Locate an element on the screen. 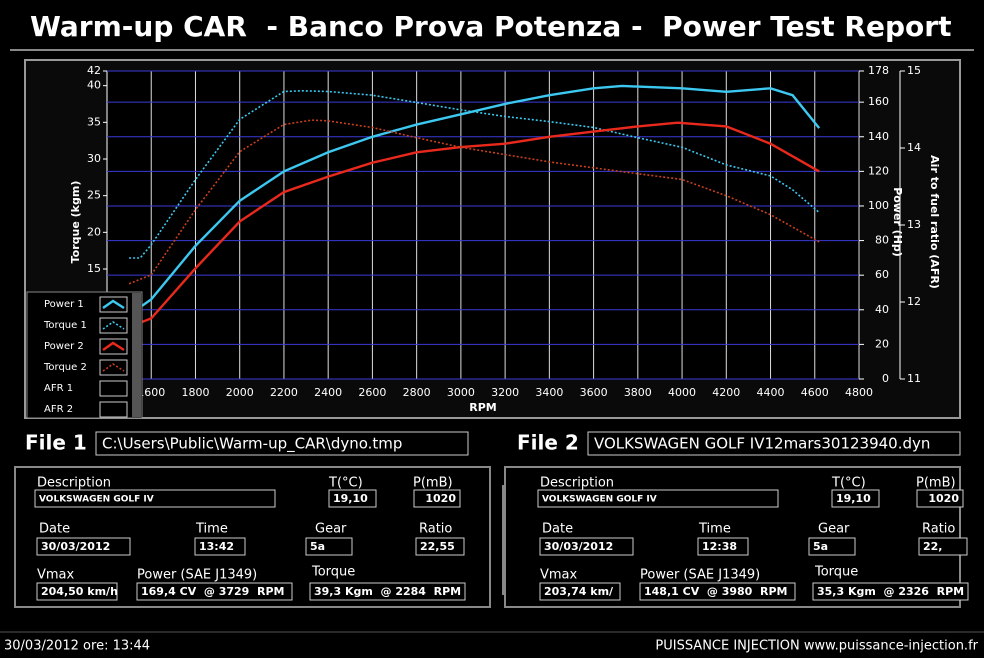  y2-tick-label: 0 is located at coordinates (885, 378).